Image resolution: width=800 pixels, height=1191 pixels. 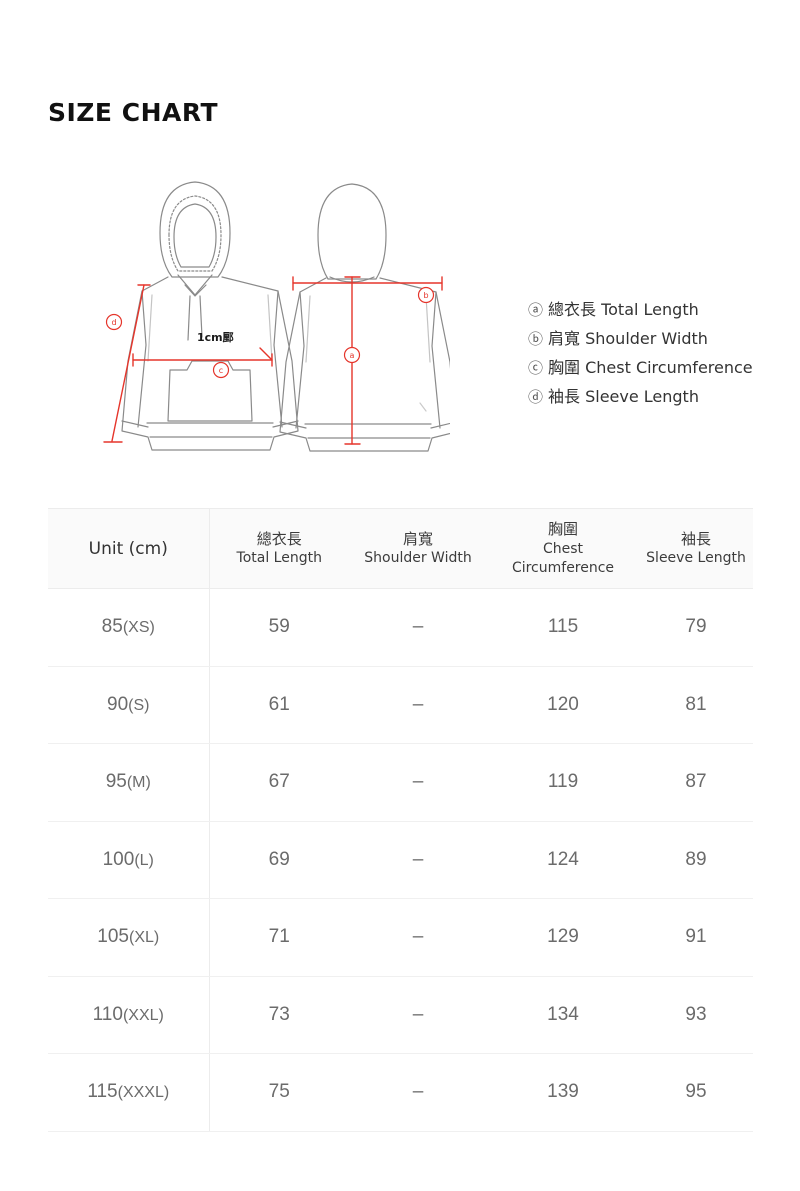 What do you see at coordinates (279, 627) in the screenshot?
I see `cell-total-length: 59` at bounding box center [279, 627].